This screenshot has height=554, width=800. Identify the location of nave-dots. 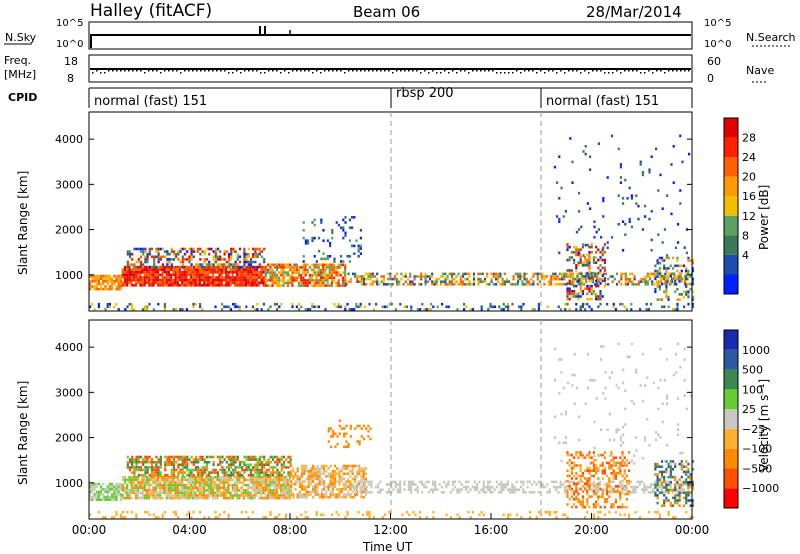
(391, 72).